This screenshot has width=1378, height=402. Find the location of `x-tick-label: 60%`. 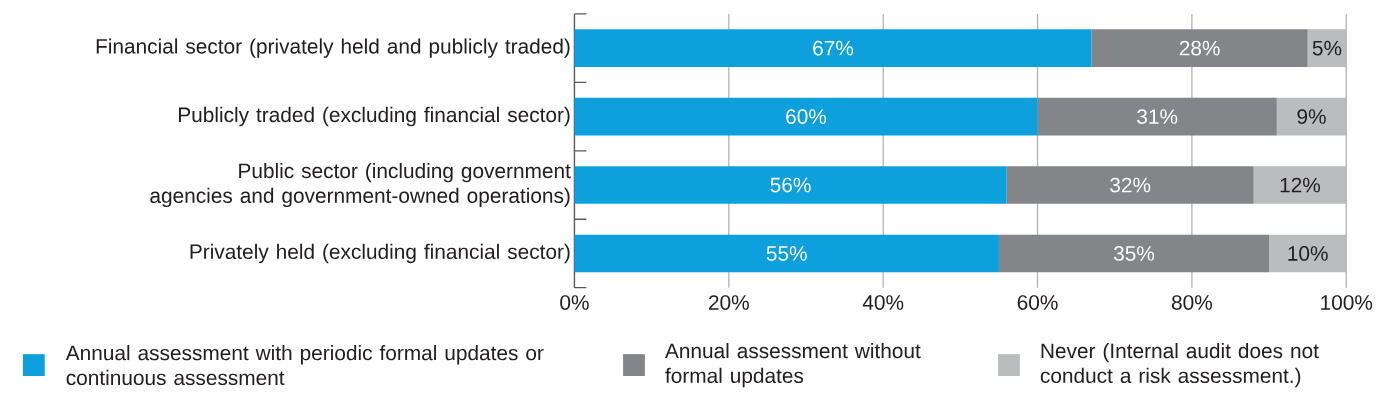

x-tick-label: 60% is located at coordinates (1037, 302).